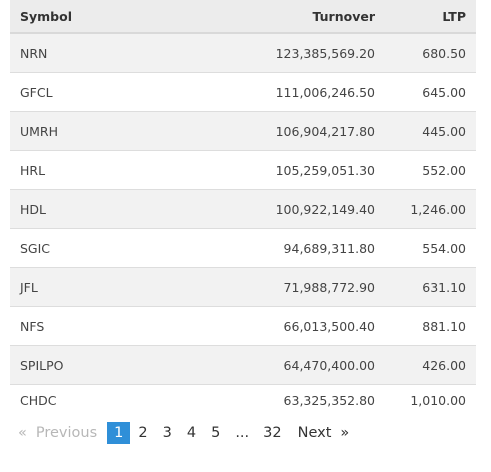  Describe the element at coordinates (430, 365) in the screenshot. I see `cell-ltp: 426.00` at that location.